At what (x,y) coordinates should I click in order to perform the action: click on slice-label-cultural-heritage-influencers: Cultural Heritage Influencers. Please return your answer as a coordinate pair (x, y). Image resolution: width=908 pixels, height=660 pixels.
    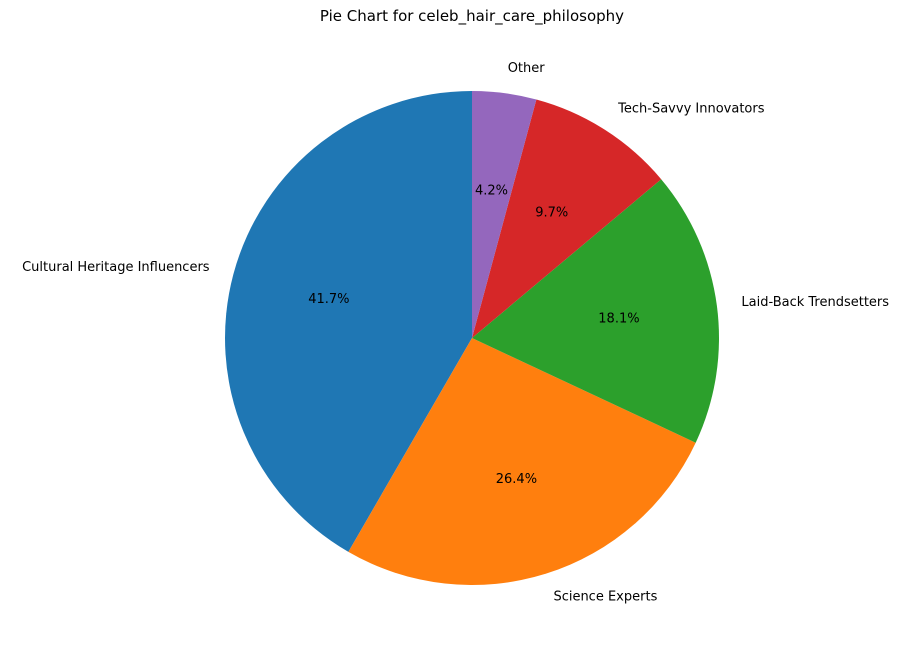
    Looking at the image, I should click on (116, 267).